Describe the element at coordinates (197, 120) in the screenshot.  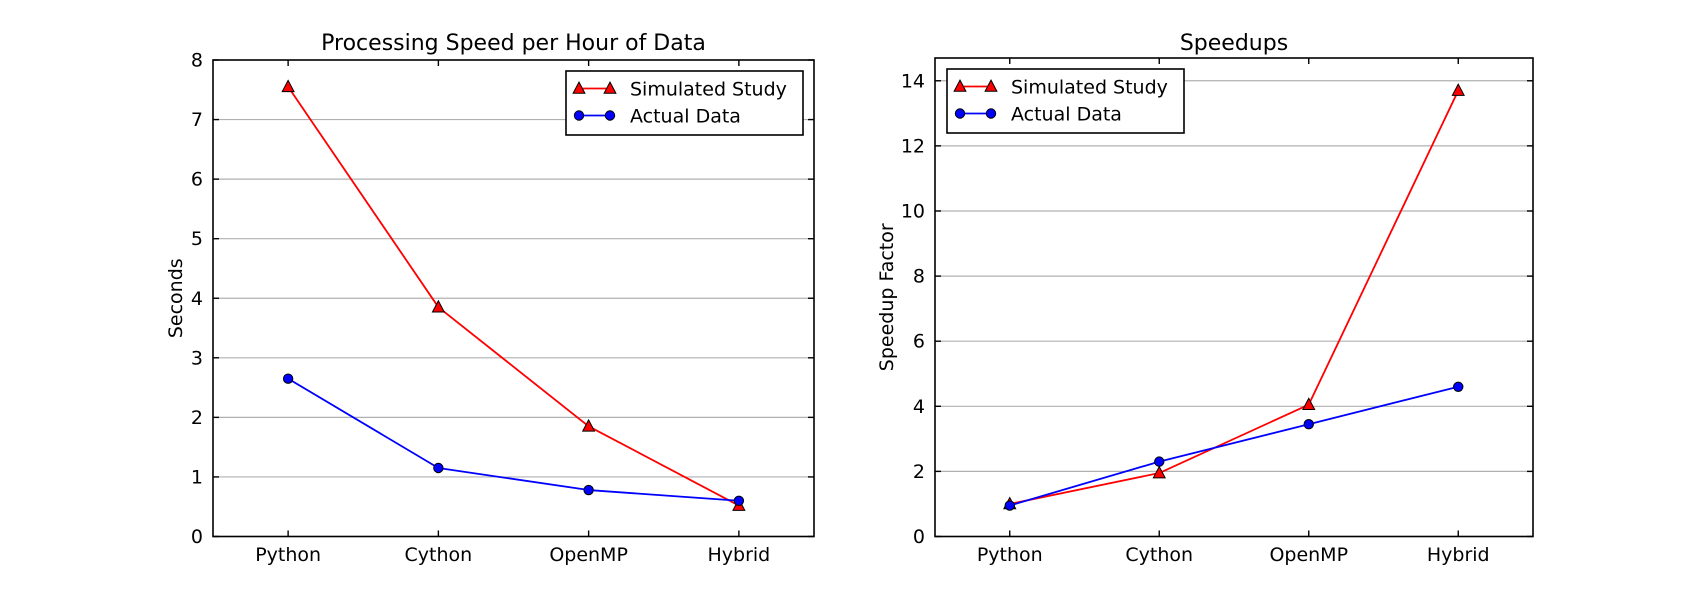
I see `y-tick-label: 7` at that location.